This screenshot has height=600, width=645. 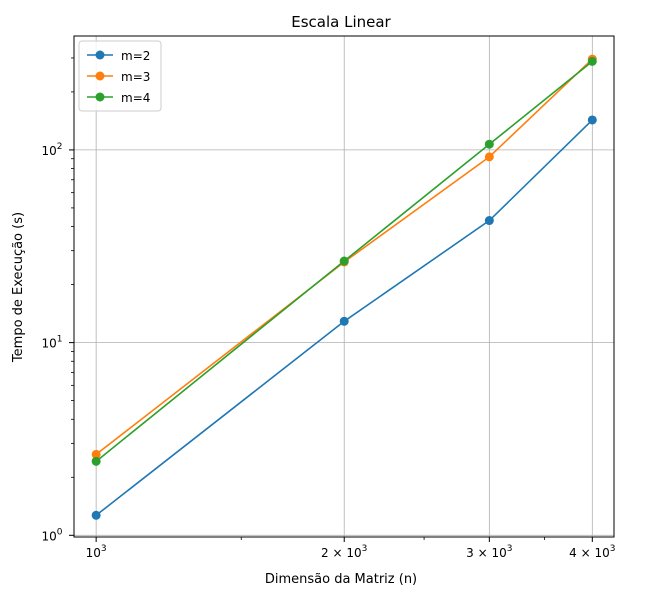 I want to click on x-tick-label: 103, so click(x=96, y=552).